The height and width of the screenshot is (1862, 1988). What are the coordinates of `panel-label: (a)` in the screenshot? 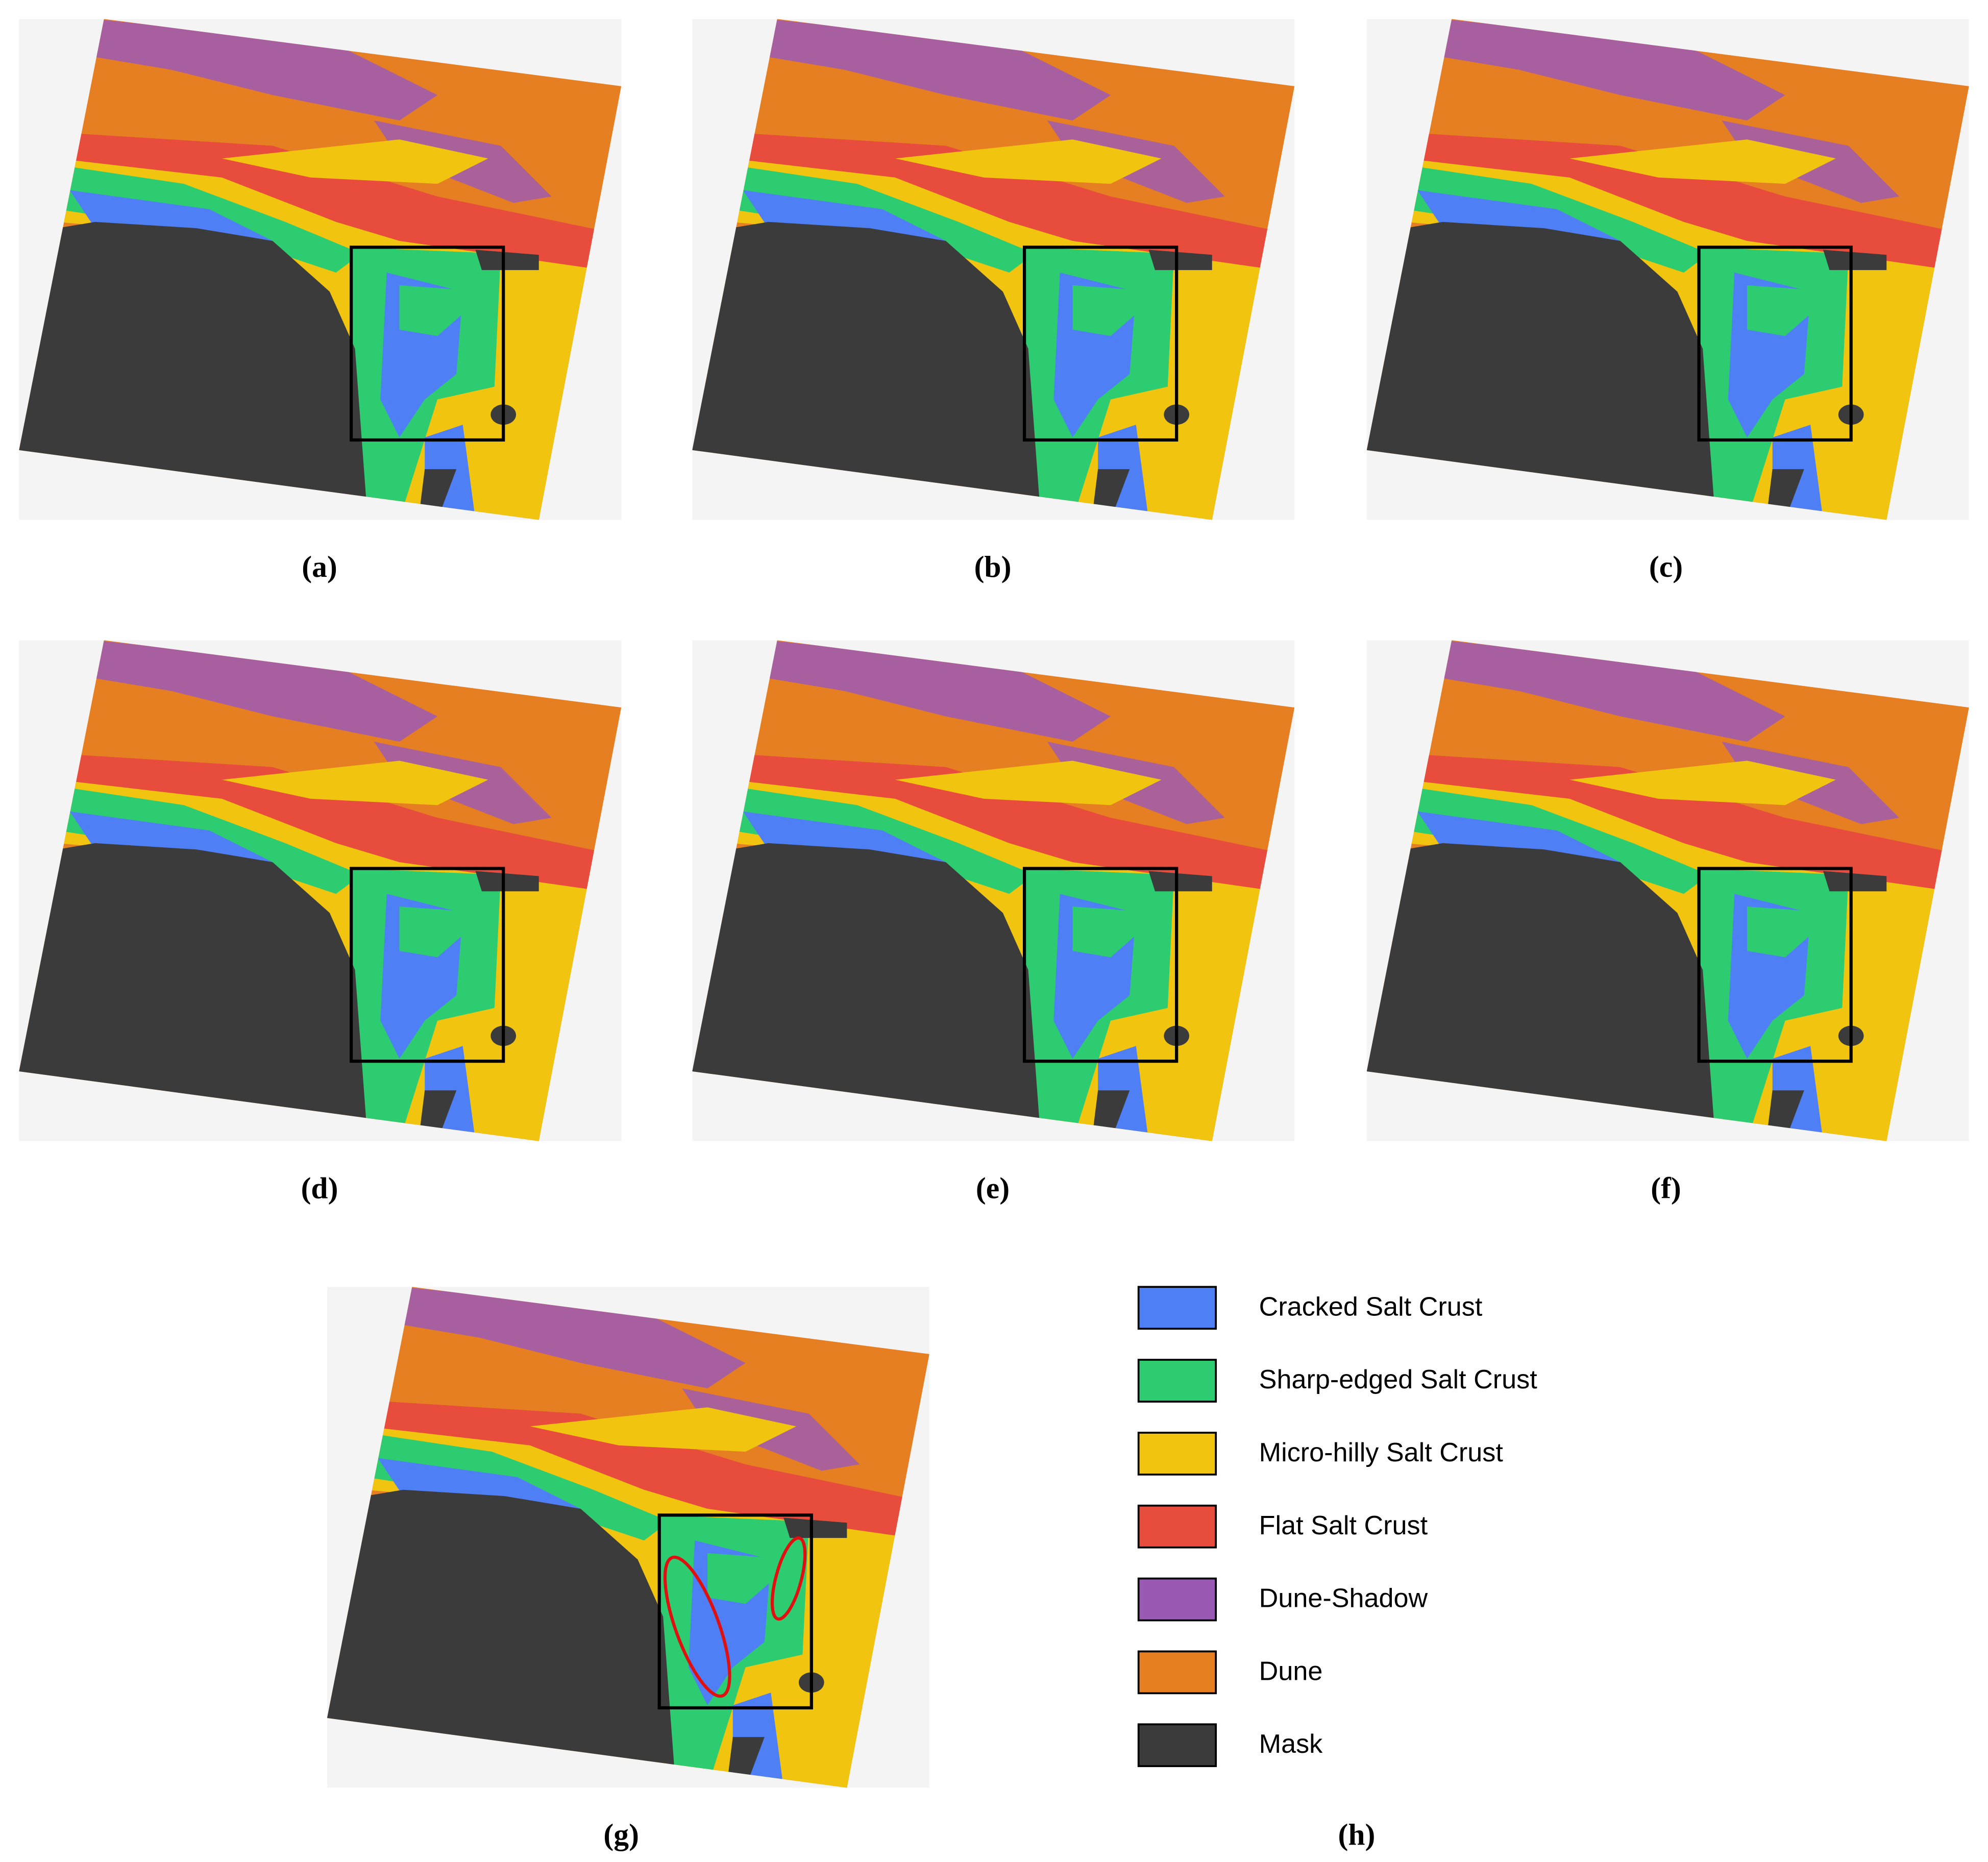 It's located at (319, 566).